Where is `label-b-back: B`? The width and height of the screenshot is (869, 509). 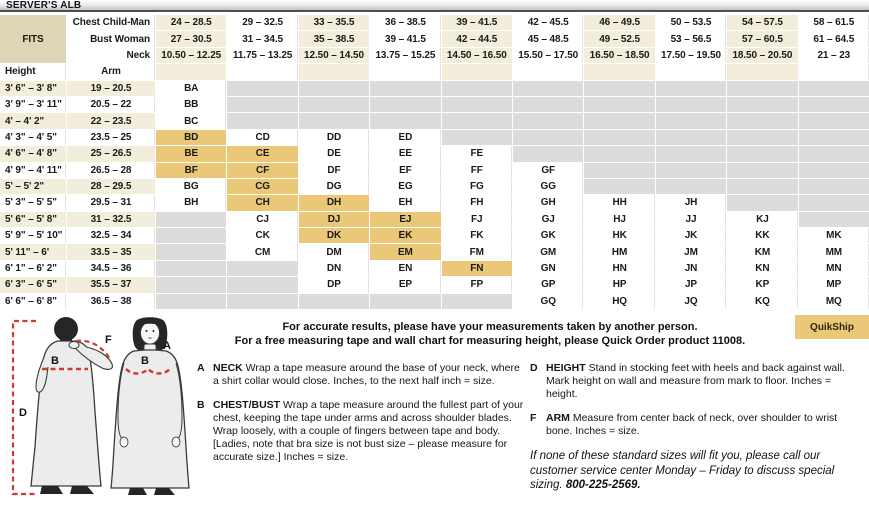 label-b-back: B is located at coordinates (55, 361).